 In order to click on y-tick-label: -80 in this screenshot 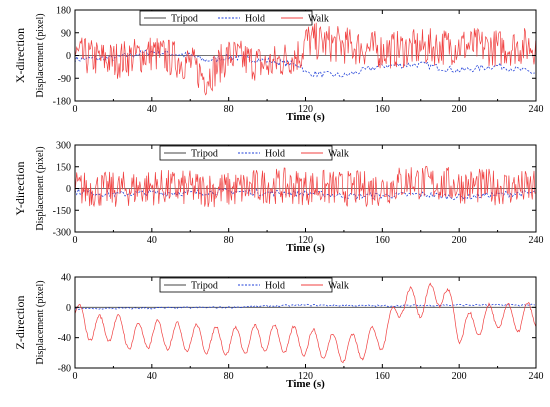, I will do `click(64, 369)`.